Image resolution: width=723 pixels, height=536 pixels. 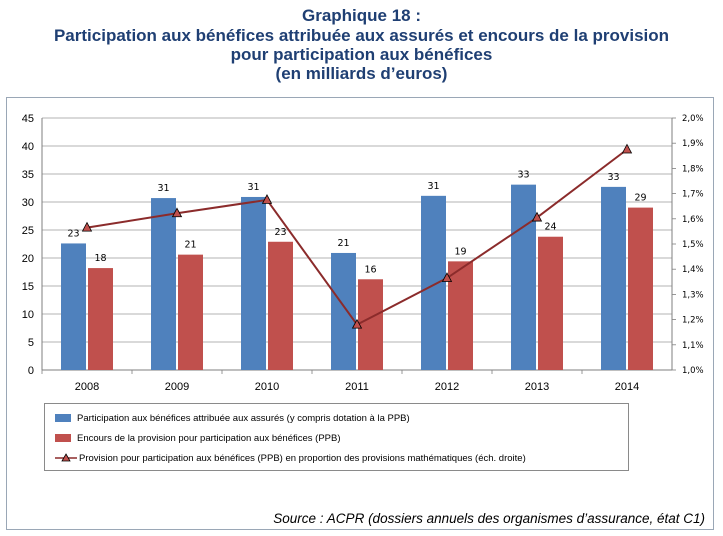 I want to click on left-axis-tick-label: 0, so click(x=31, y=371).